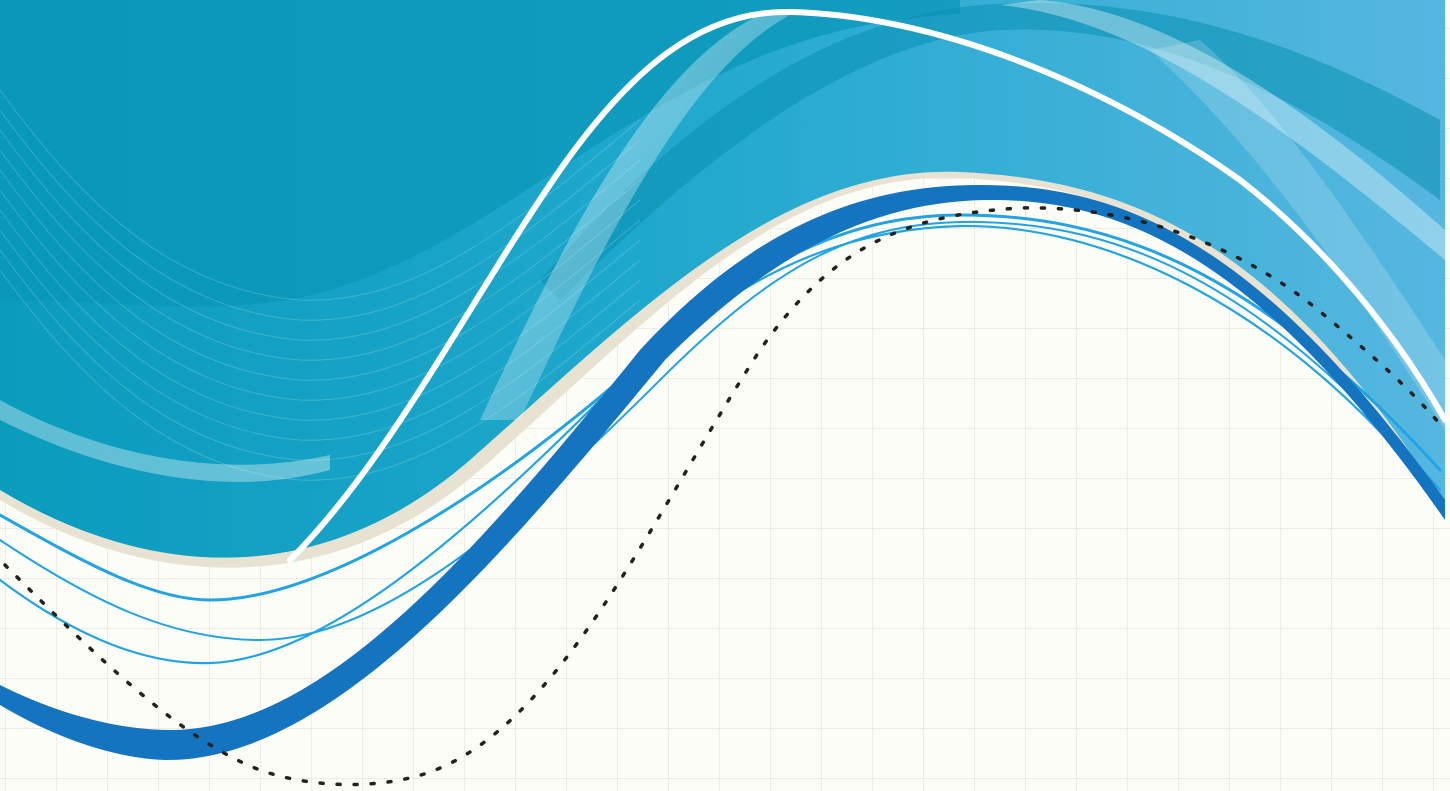  What do you see at coordinates (640, 215) in the screenshot?
I see `white-sheen-arc` at bounding box center [640, 215].